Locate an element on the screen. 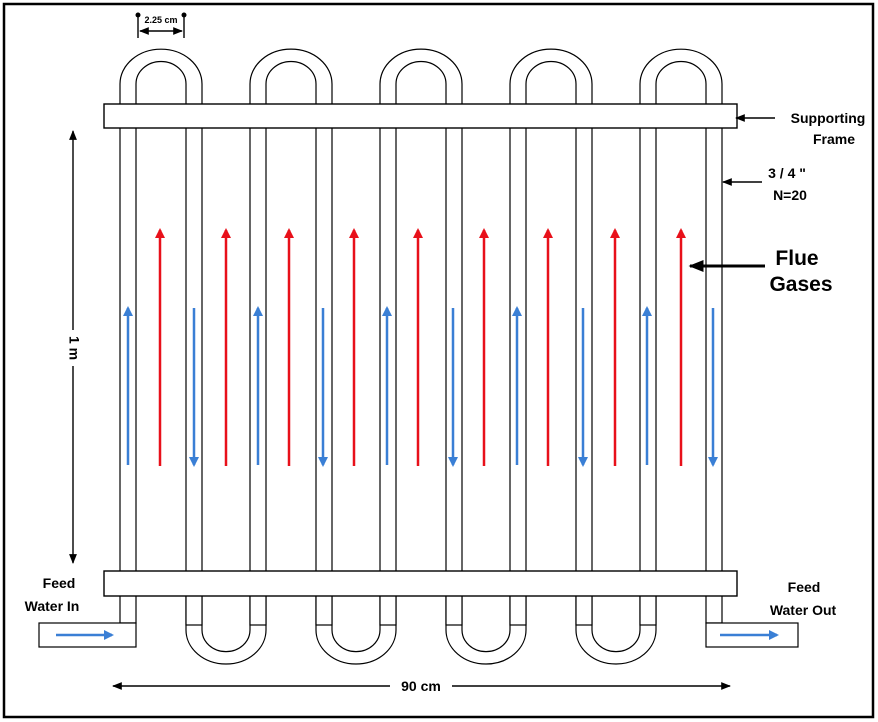  feed-out-label-line1: Feed is located at coordinates (804, 587).